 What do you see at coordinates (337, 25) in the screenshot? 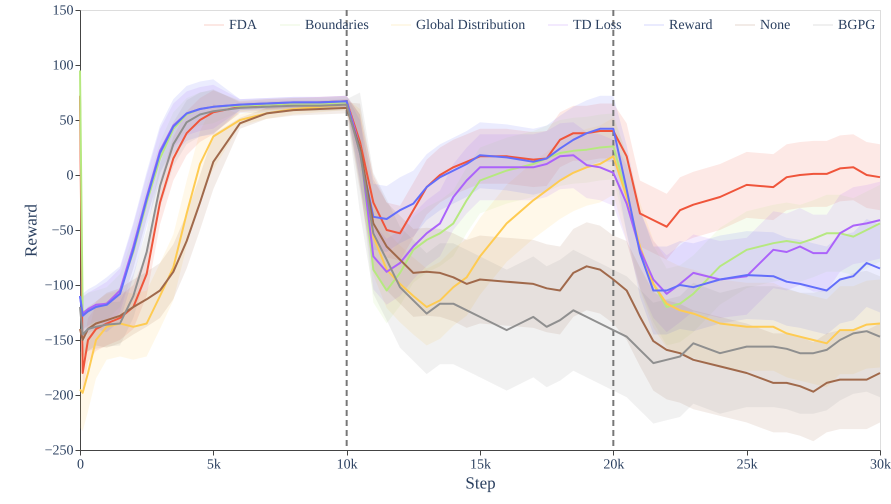
I see `legend-label: Boundaries` at bounding box center [337, 25].